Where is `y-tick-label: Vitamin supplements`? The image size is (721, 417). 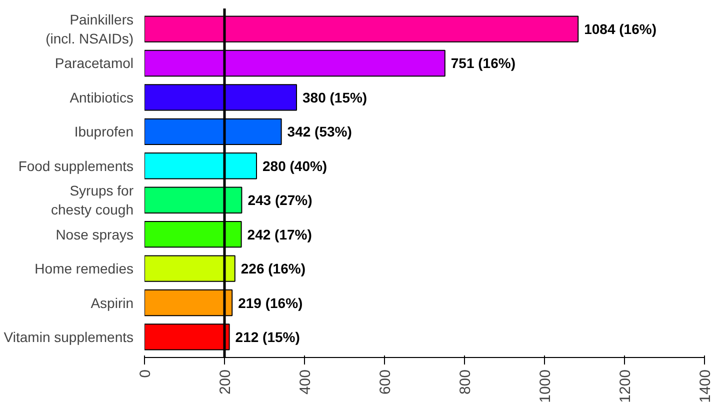
y-tick-label: Vitamin supplements is located at coordinates (69, 336).